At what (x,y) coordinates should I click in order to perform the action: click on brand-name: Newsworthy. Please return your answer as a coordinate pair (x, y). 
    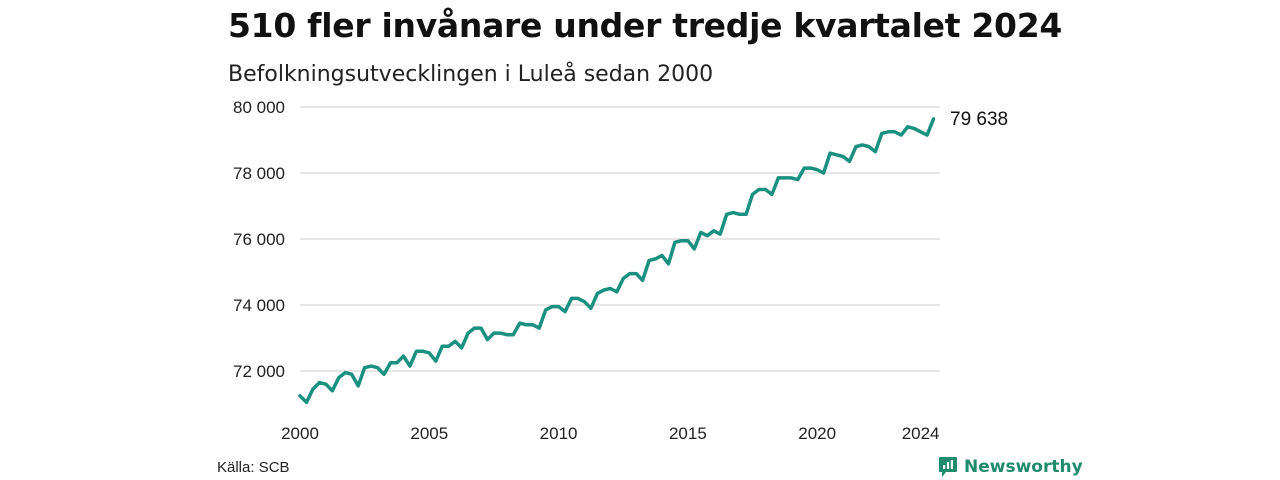
    Looking at the image, I should click on (1023, 467).